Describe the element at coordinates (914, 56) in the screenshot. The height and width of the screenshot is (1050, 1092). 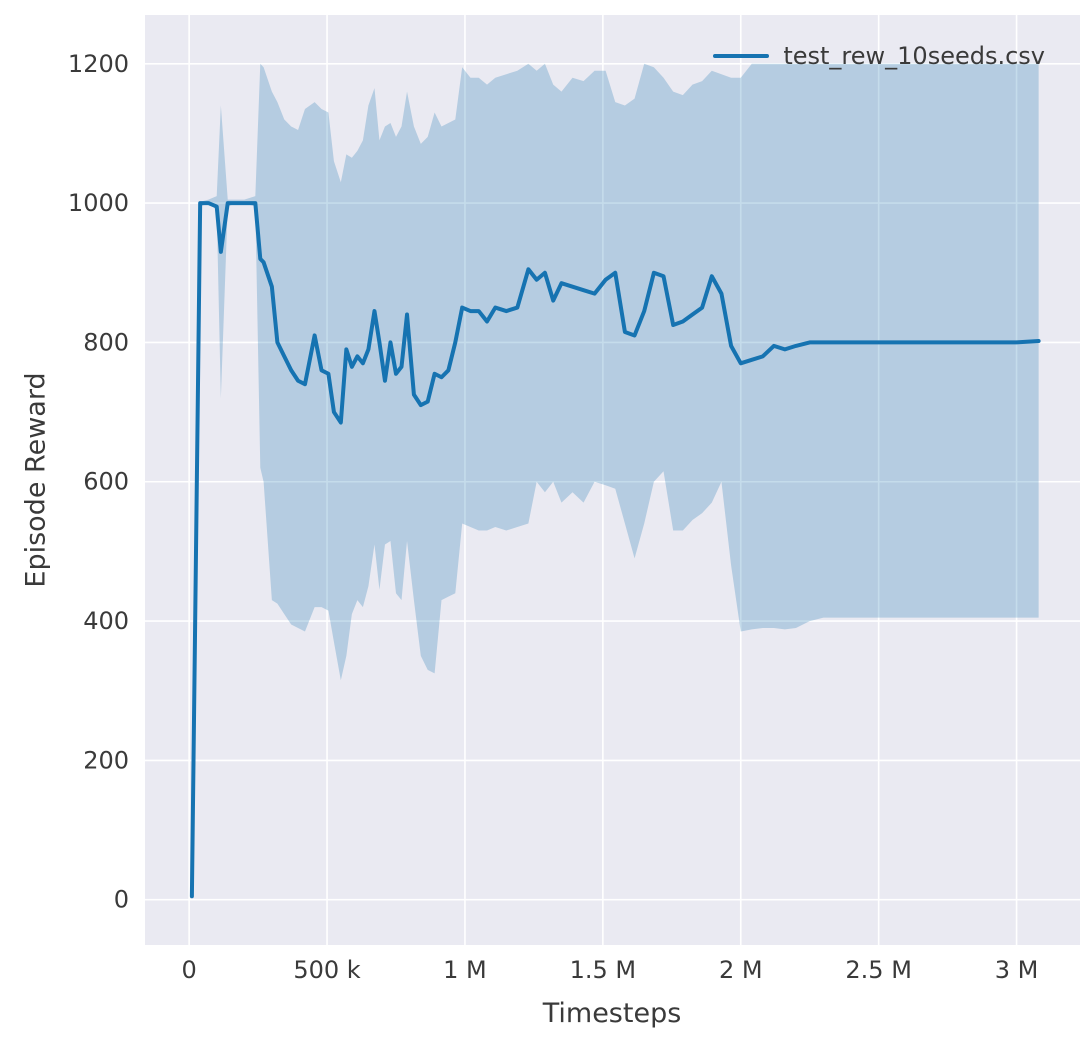
I see `legend-label: test_rew_10seeds.csv` at that location.